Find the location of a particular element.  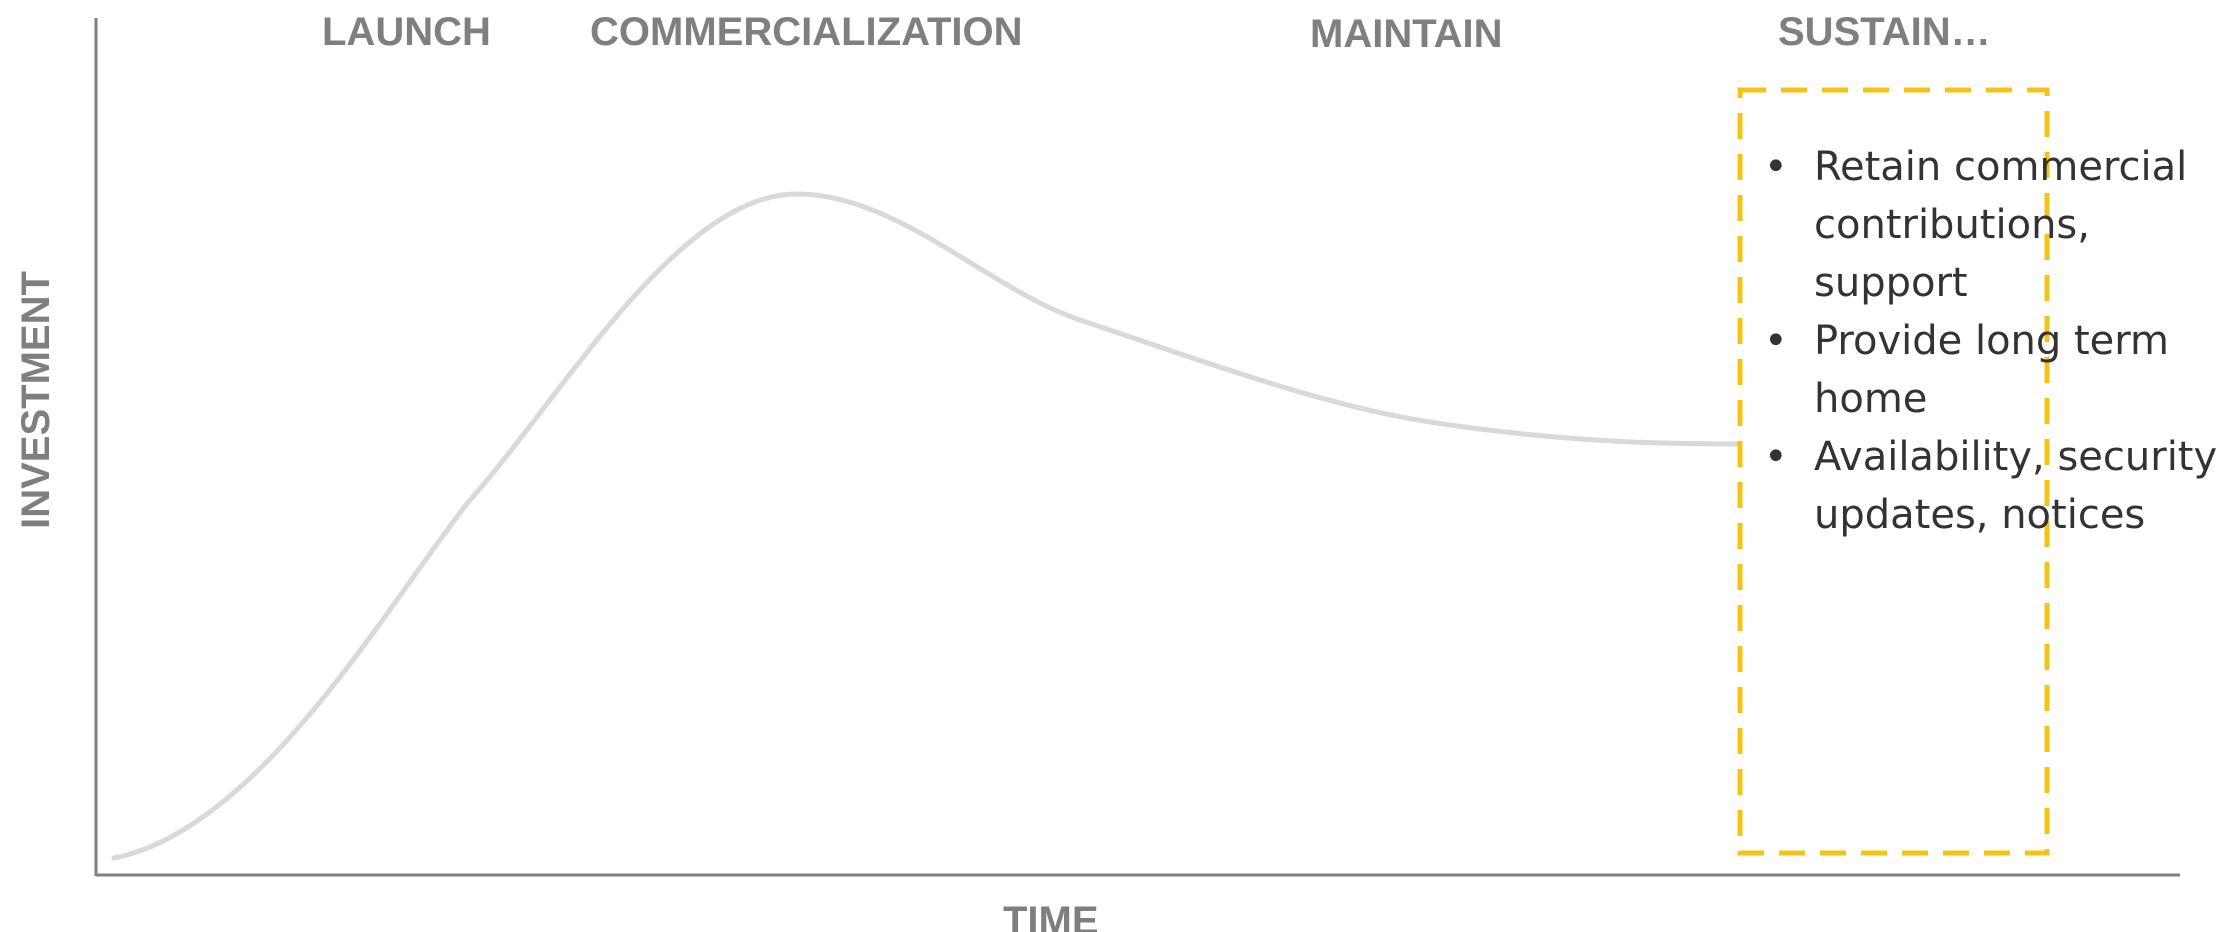

bullet-item: • Provide long term home is located at coordinates (1986, 370).